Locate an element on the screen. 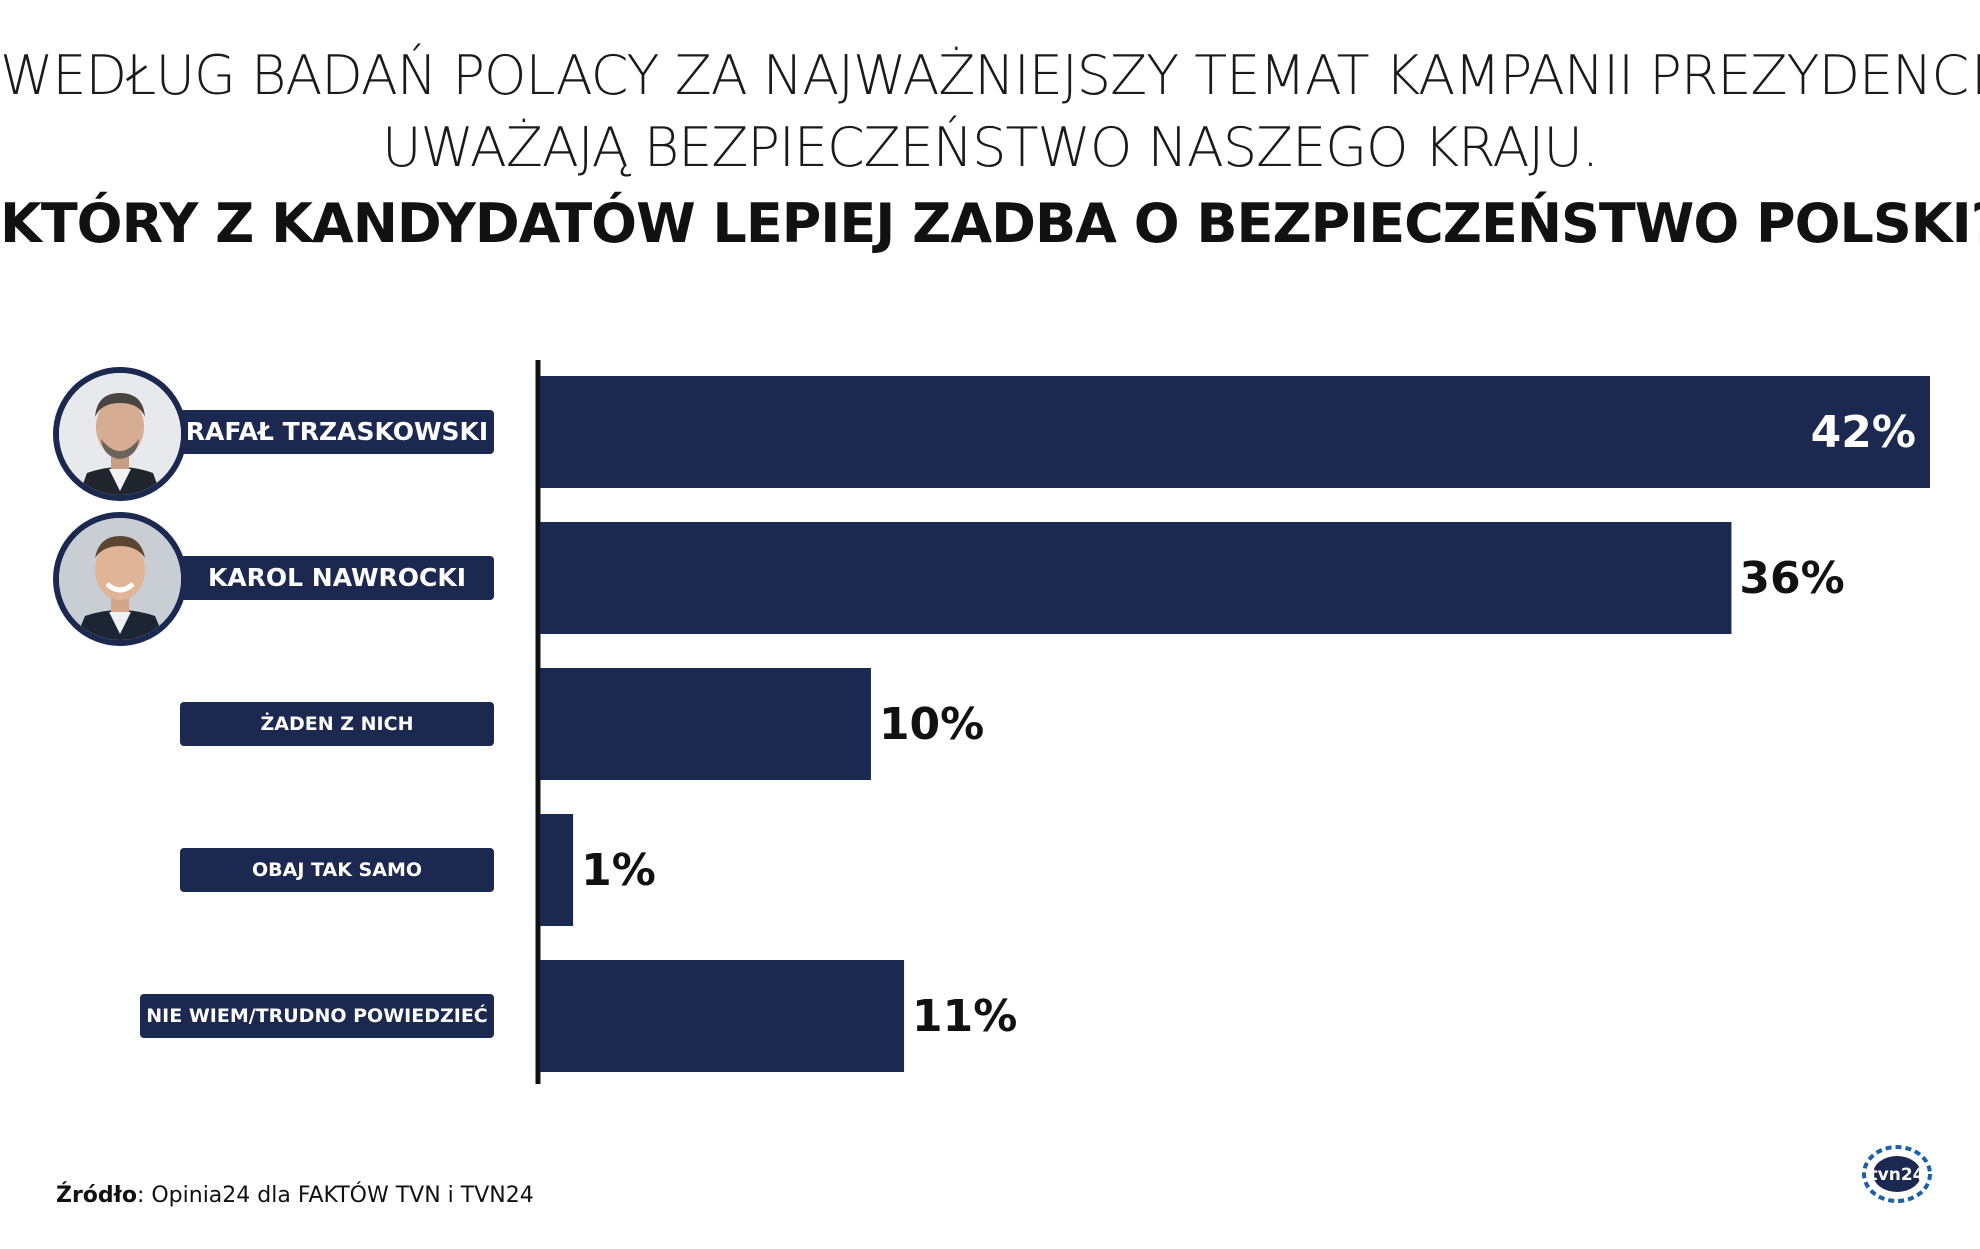  portrait-nawrocki-icon is located at coordinates (120, 579).